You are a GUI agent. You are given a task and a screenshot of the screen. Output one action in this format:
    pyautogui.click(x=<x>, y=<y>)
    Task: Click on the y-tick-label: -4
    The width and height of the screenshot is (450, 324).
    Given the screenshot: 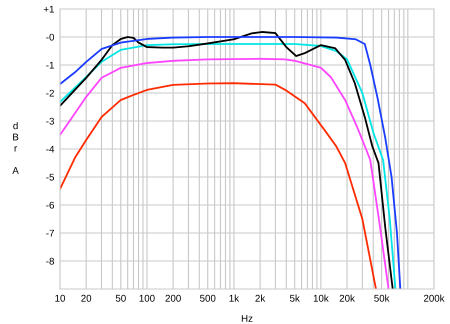 What is the action you would take?
    pyautogui.click(x=50, y=149)
    